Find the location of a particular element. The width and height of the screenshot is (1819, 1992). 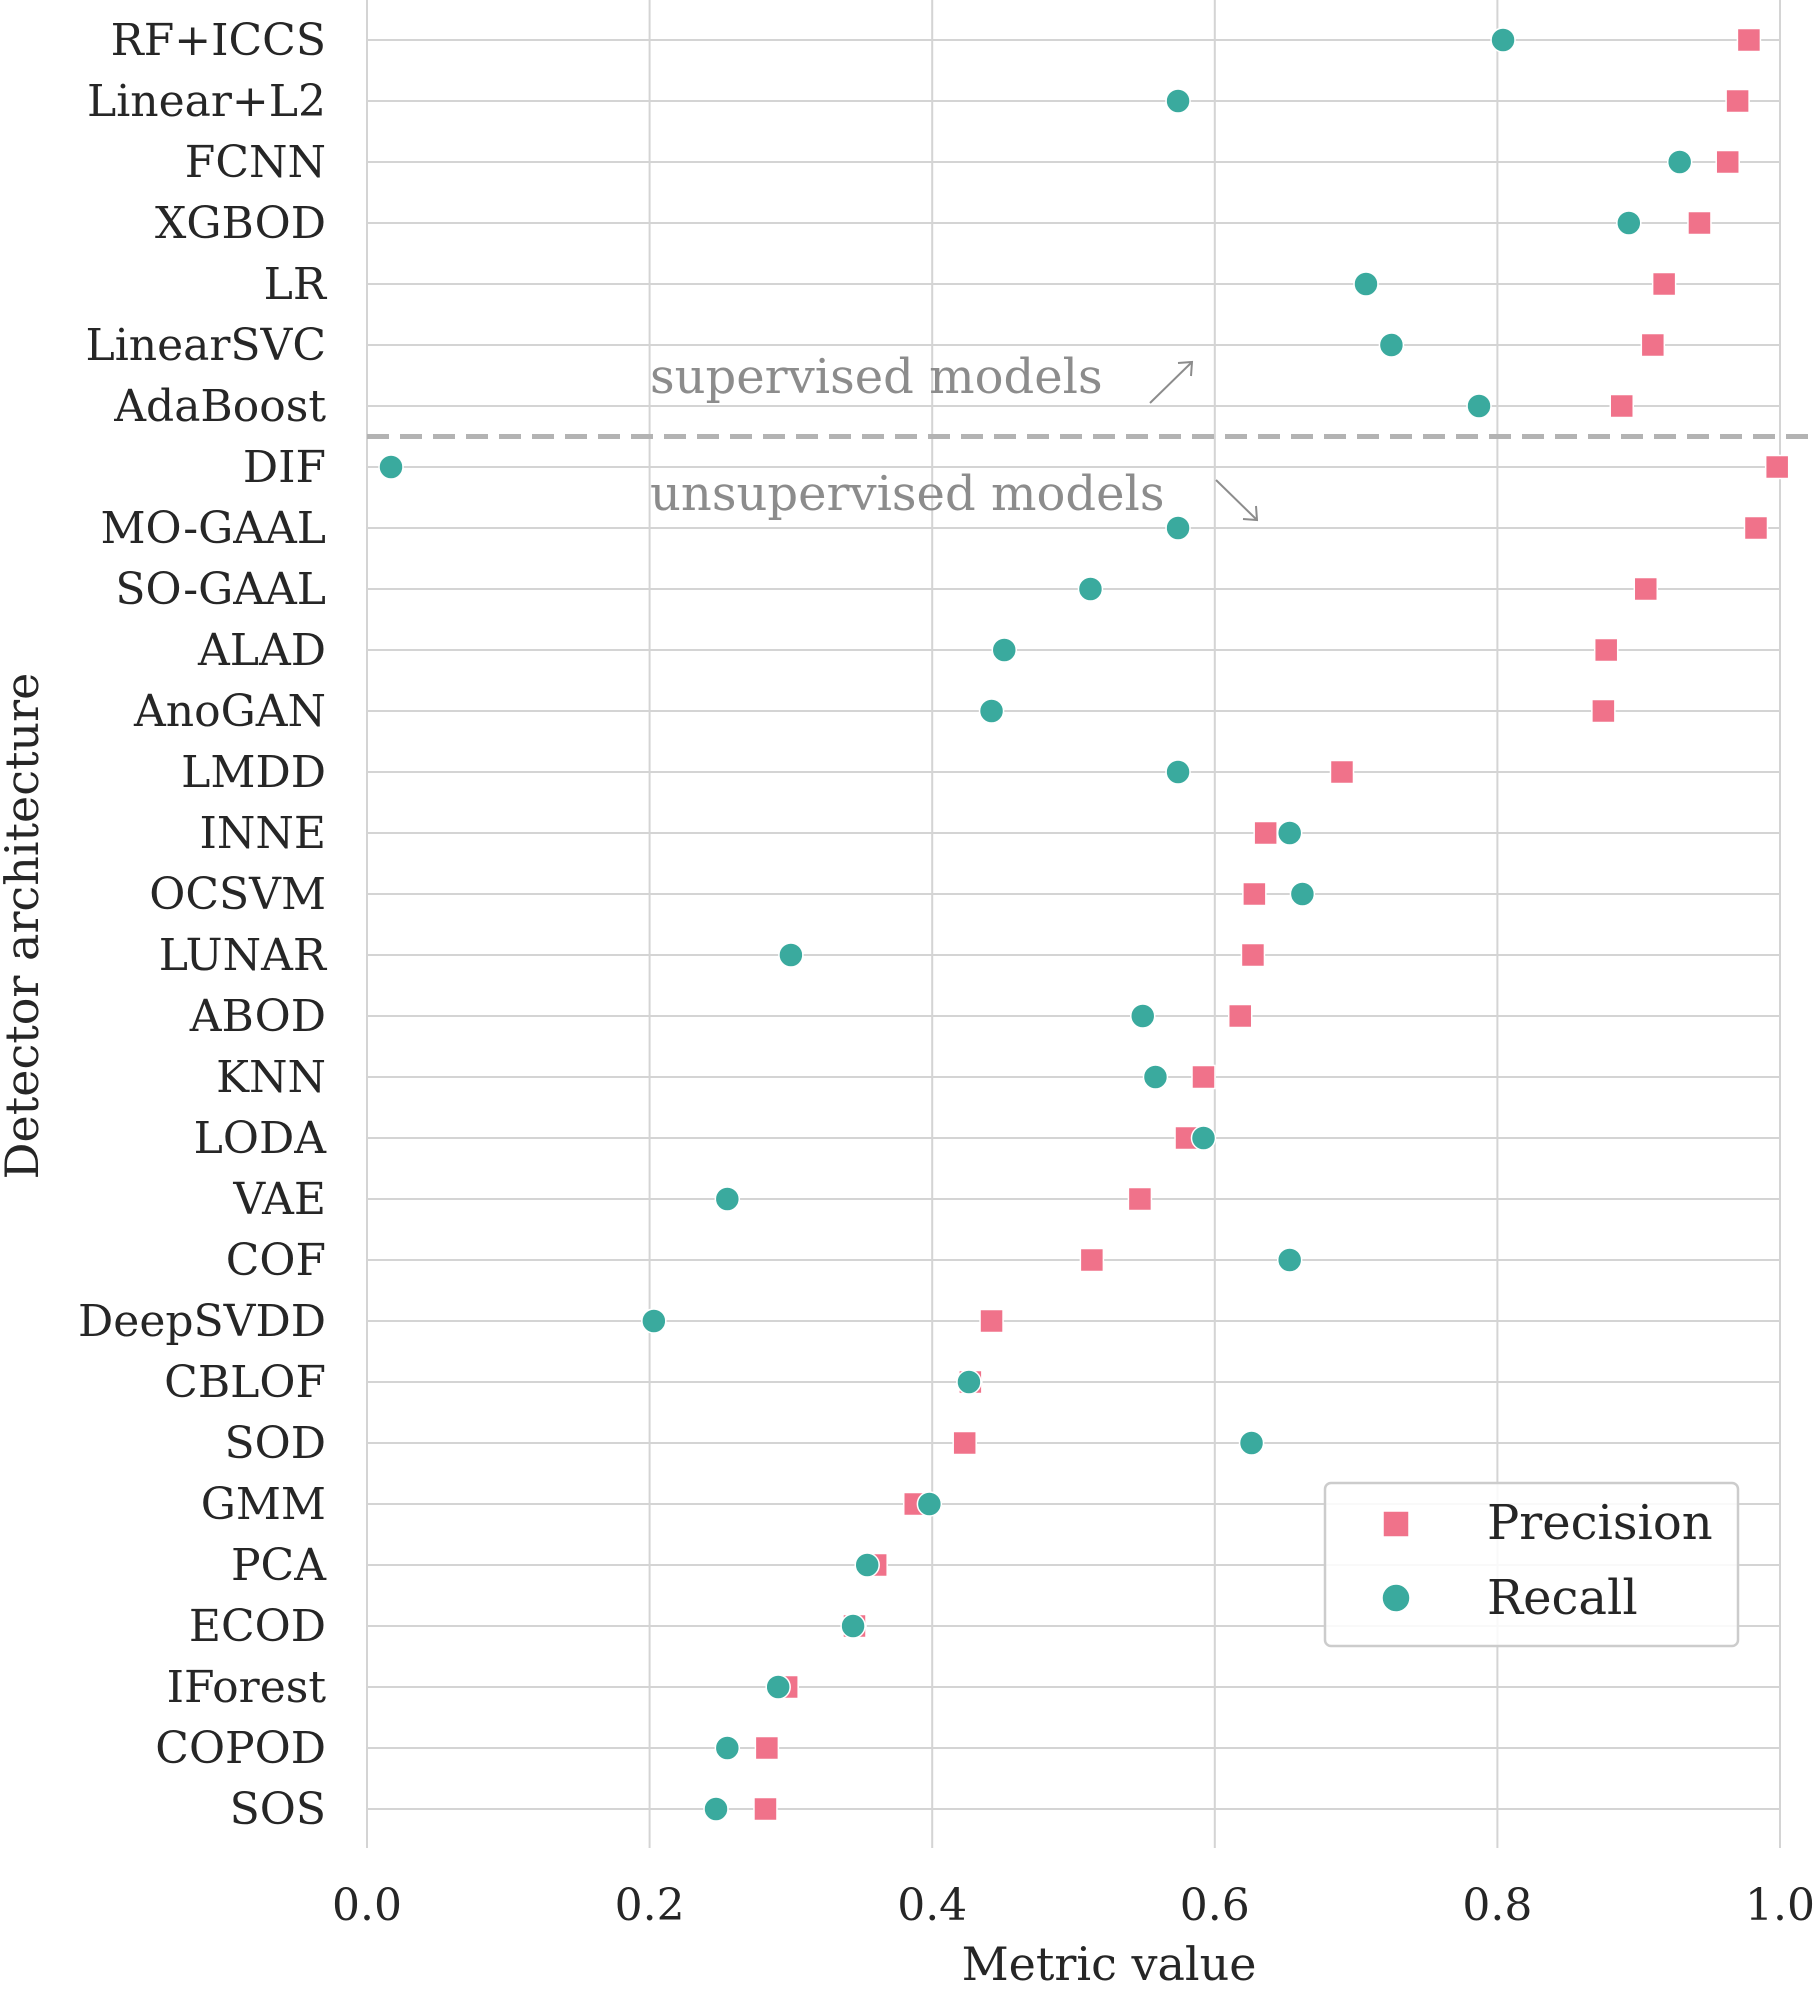

y-tick-label: OCSVM is located at coordinates (237, 894).